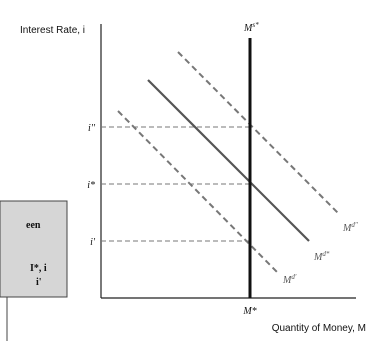 Image resolution: width=376 pixels, height=341 pixels. I want to click on y-tick-label-i-prime: i', so click(93, 242).